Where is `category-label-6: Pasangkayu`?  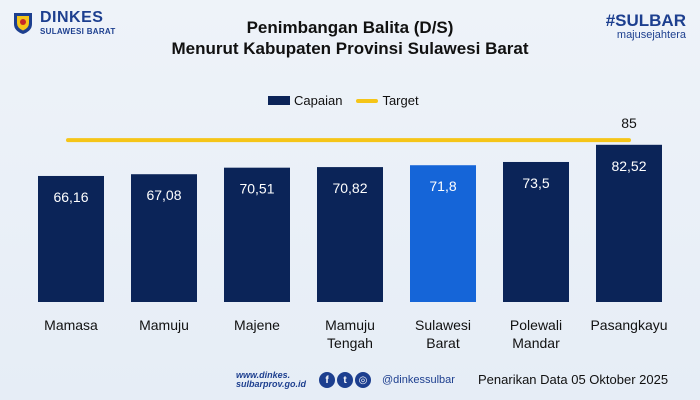 category-label-6: Pasangkayu is located at coordinates (628, 325).